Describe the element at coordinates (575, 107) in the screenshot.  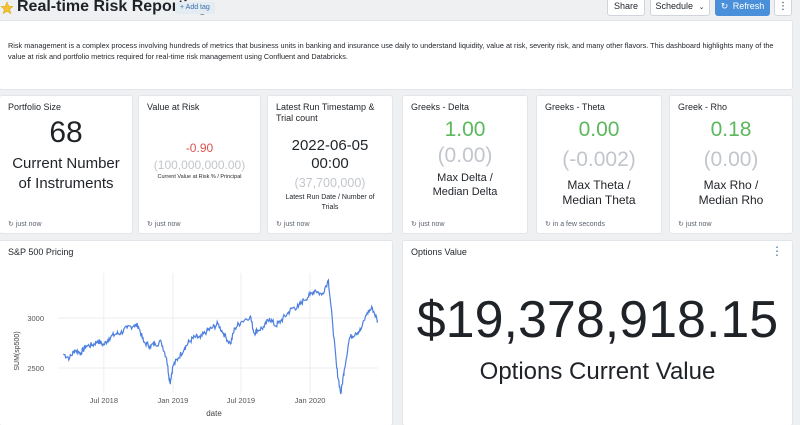
I see `card-title: Greeks - Theta` at that location.